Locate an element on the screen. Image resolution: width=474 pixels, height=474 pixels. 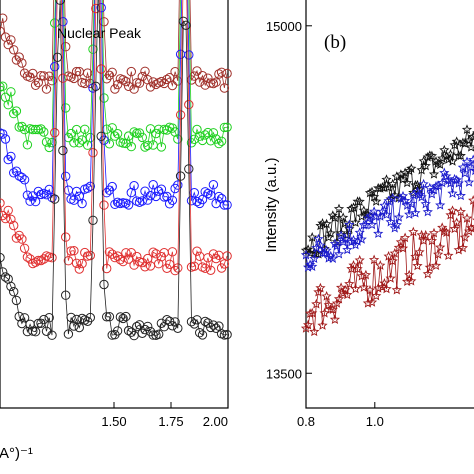
panel-a-series-line is located at coordinates (114, 45).